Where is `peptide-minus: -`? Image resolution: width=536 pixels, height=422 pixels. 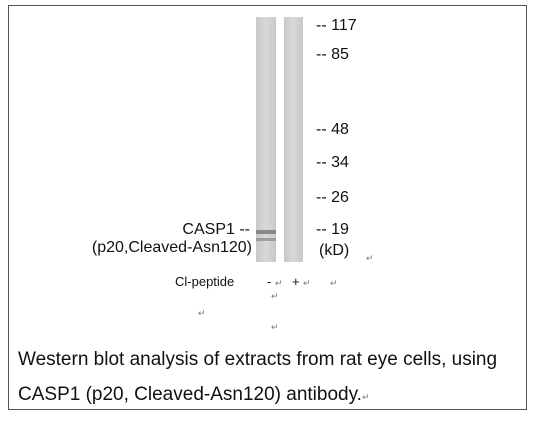
peptide-minus: - is located at coordinates (269, 281).